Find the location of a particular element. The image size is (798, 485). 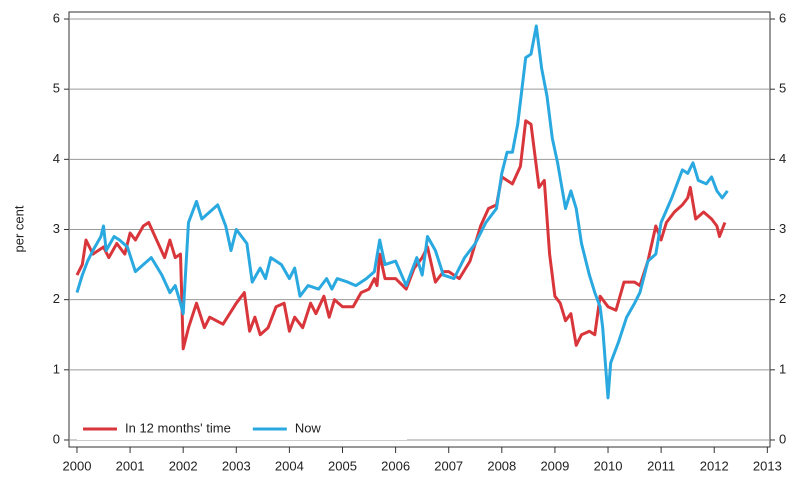

y2-tick-label: 2 is located at coordinates (782, 298).